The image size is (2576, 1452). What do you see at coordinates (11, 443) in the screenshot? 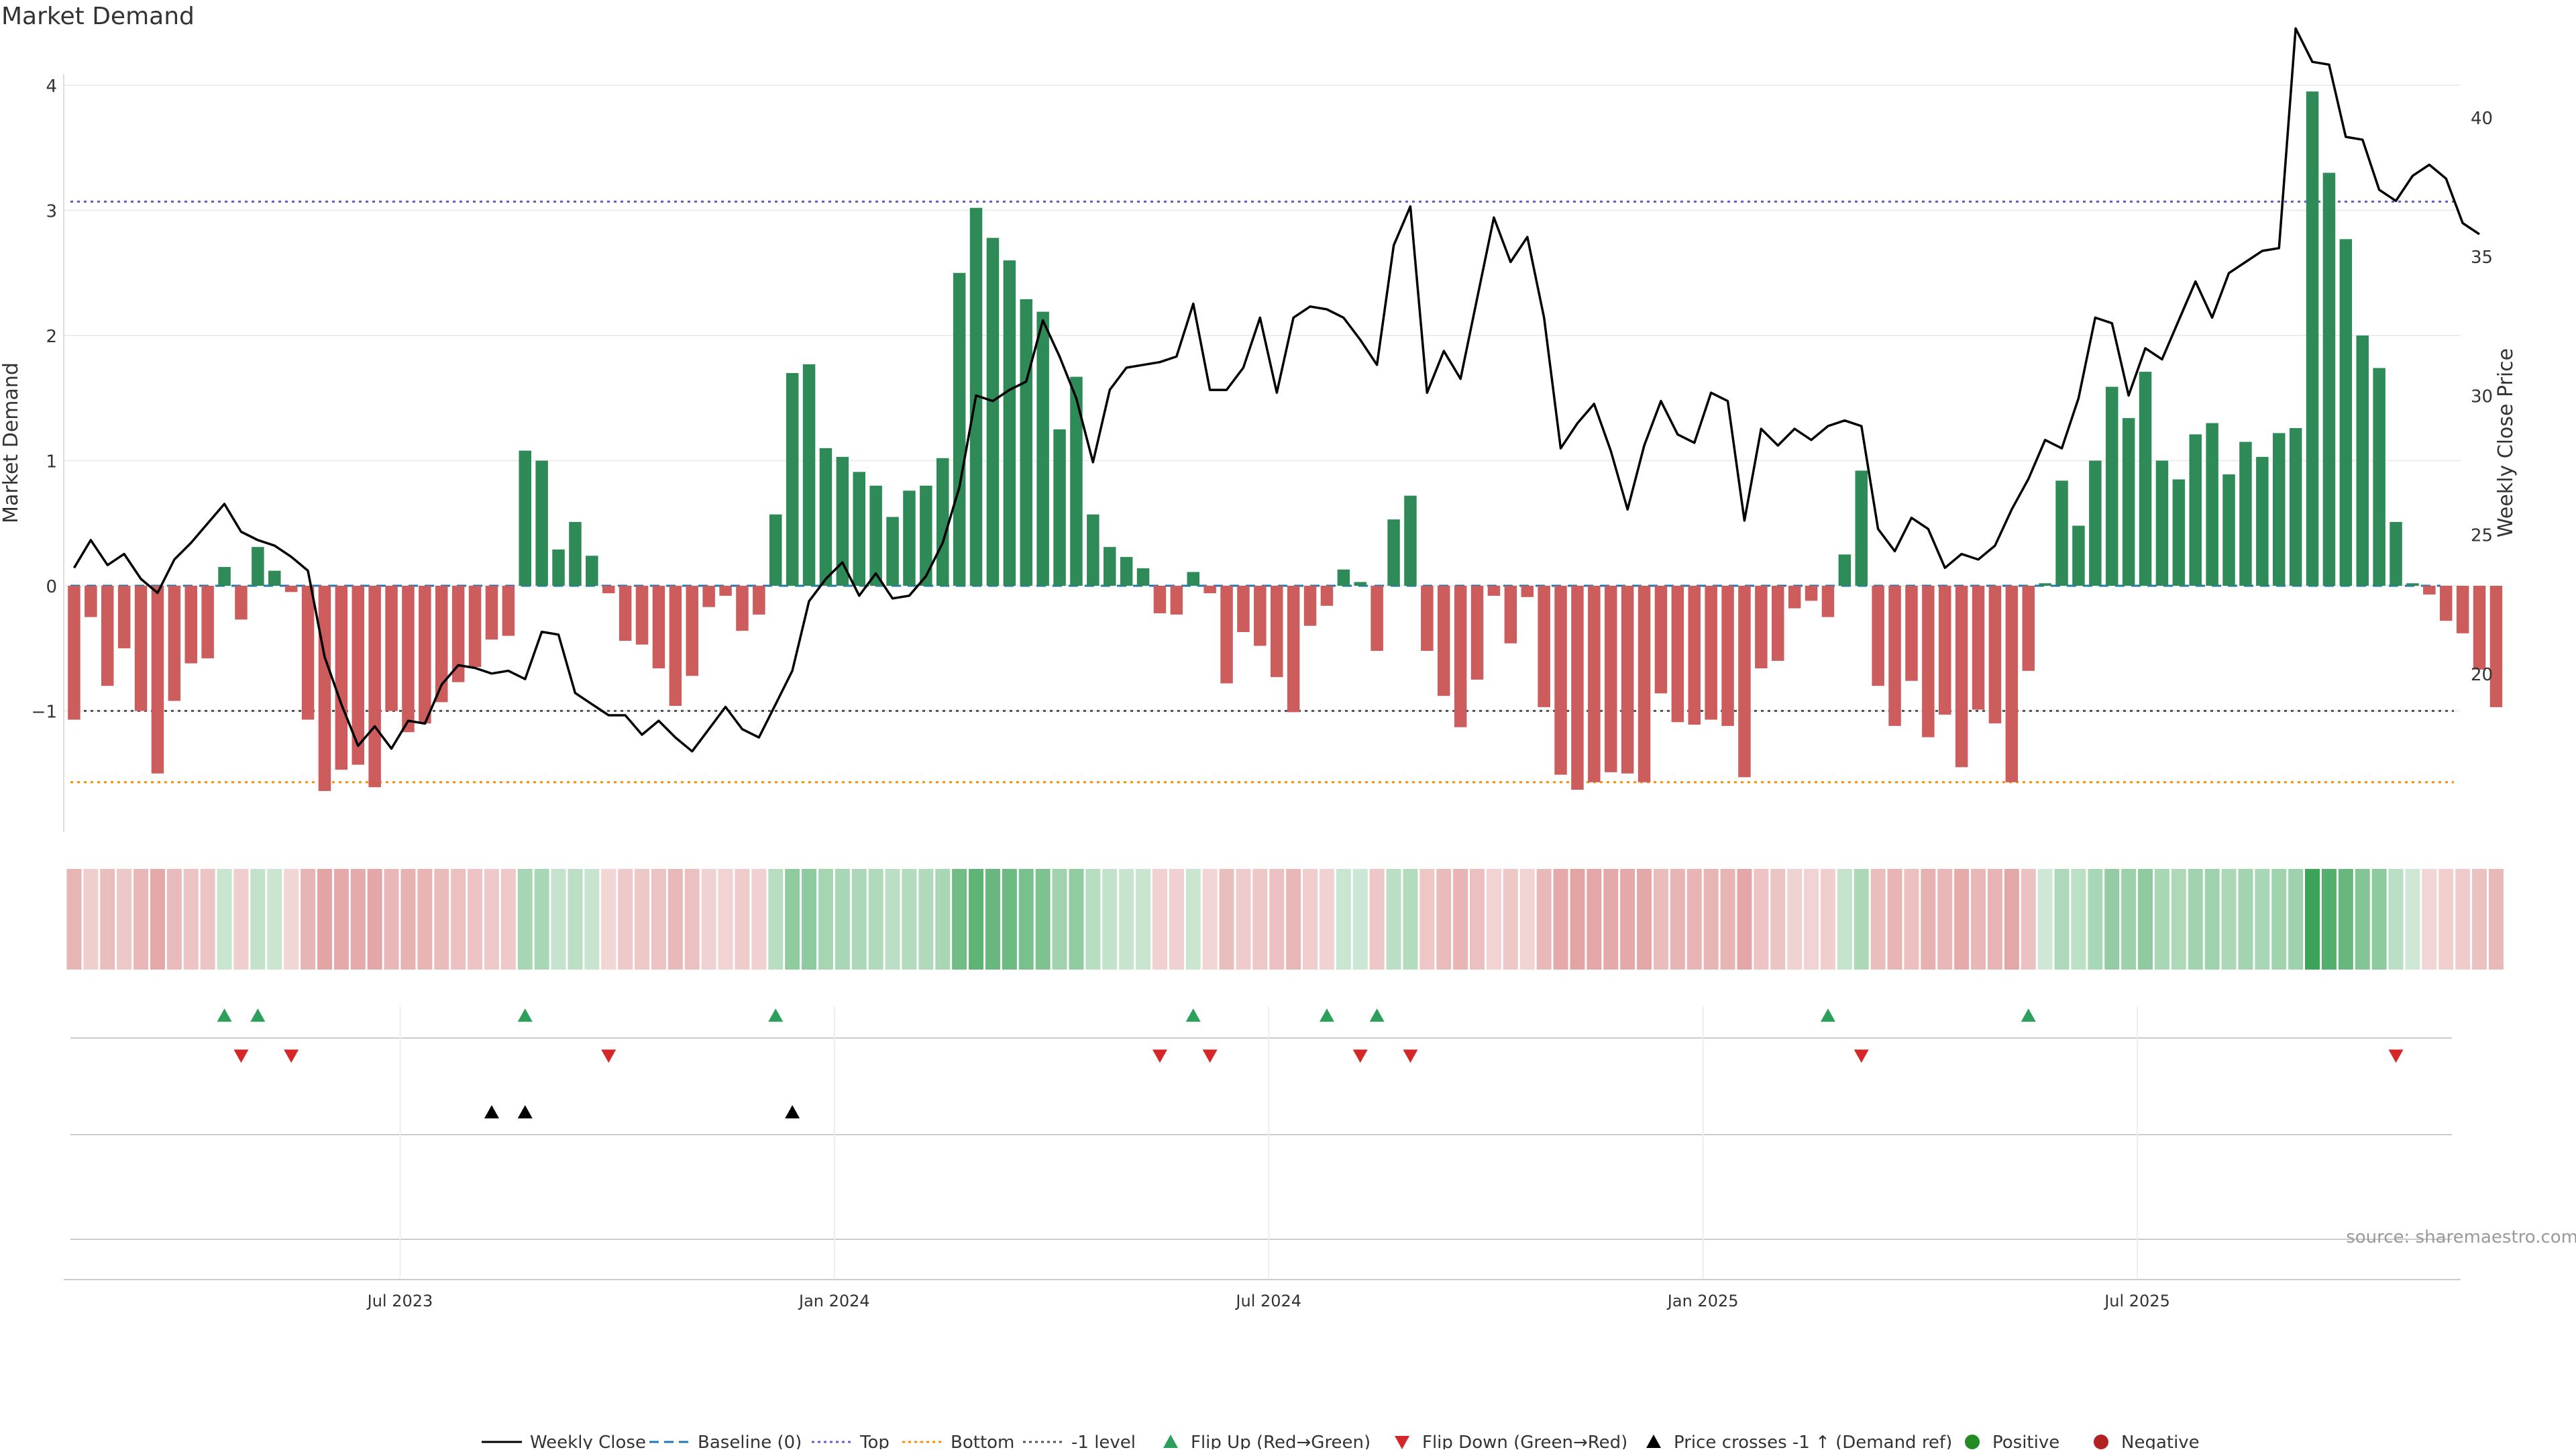
I see `y-axis-label: Market Demand` at bounding box center [11, 443].